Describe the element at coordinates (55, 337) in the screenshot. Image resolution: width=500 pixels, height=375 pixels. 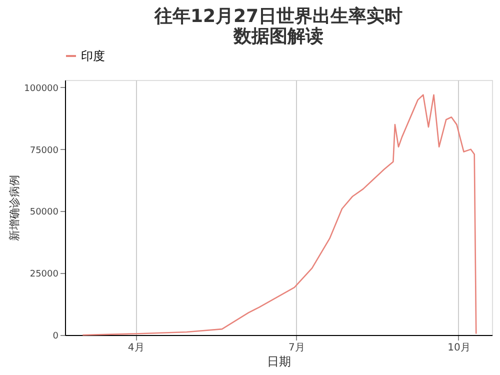
I see `y-tick-label: 0` at that location.